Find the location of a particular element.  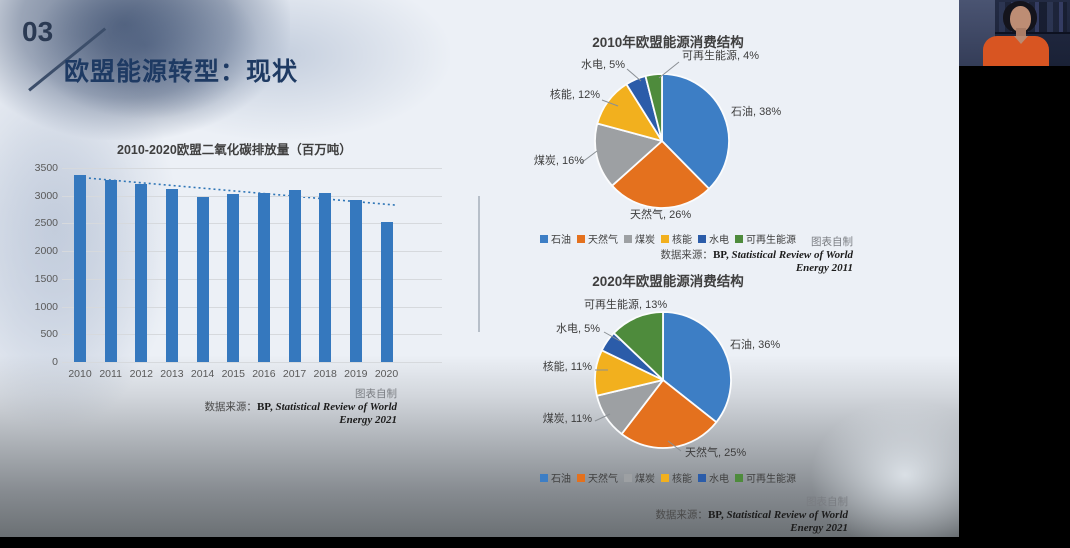

pie-2010-title: 2010年欧盟能源消费结构 is located at coordinates (668, 42).